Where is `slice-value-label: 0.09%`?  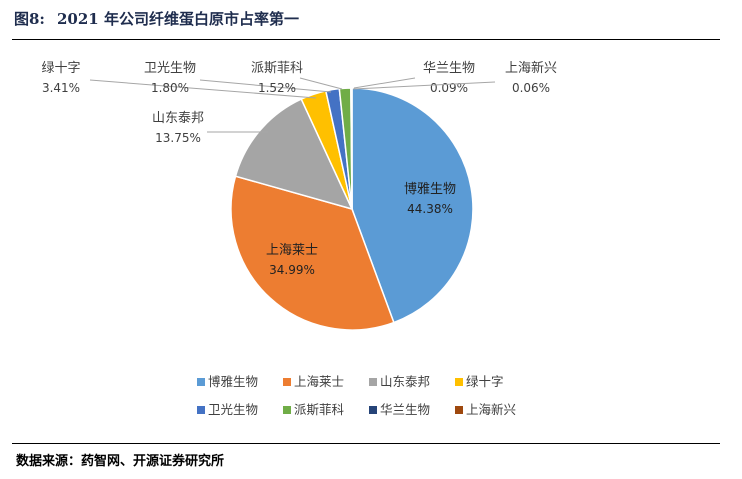
slice-value-label: 0.09% is located at coordinates (449, 88).